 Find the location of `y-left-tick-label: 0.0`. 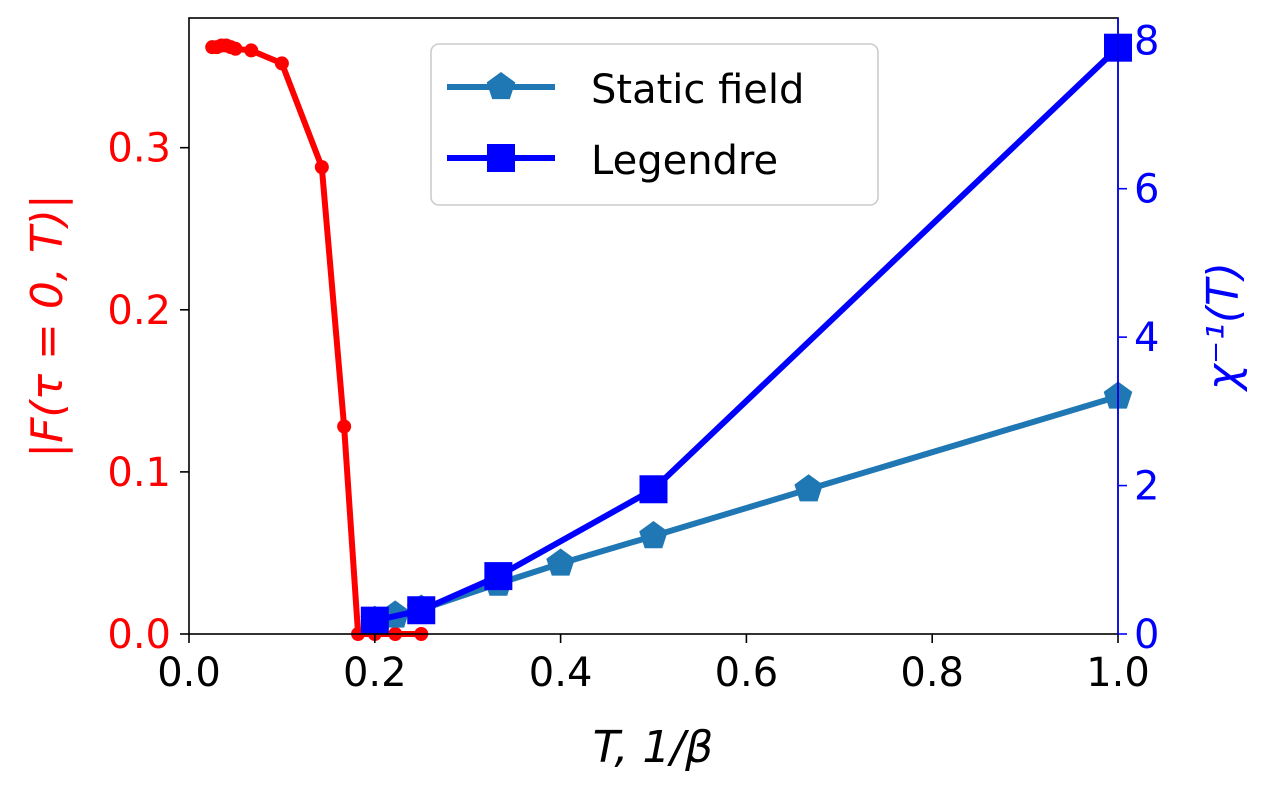

y-left-tick-label: 0.0 is located at coordinates (139, 635).